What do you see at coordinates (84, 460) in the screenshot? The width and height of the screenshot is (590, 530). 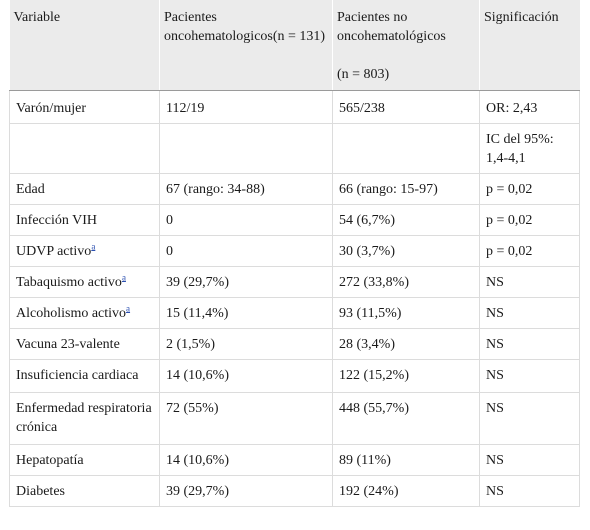 I see `cell-variable: Hepatopatía` at bounding box center [84, 460].